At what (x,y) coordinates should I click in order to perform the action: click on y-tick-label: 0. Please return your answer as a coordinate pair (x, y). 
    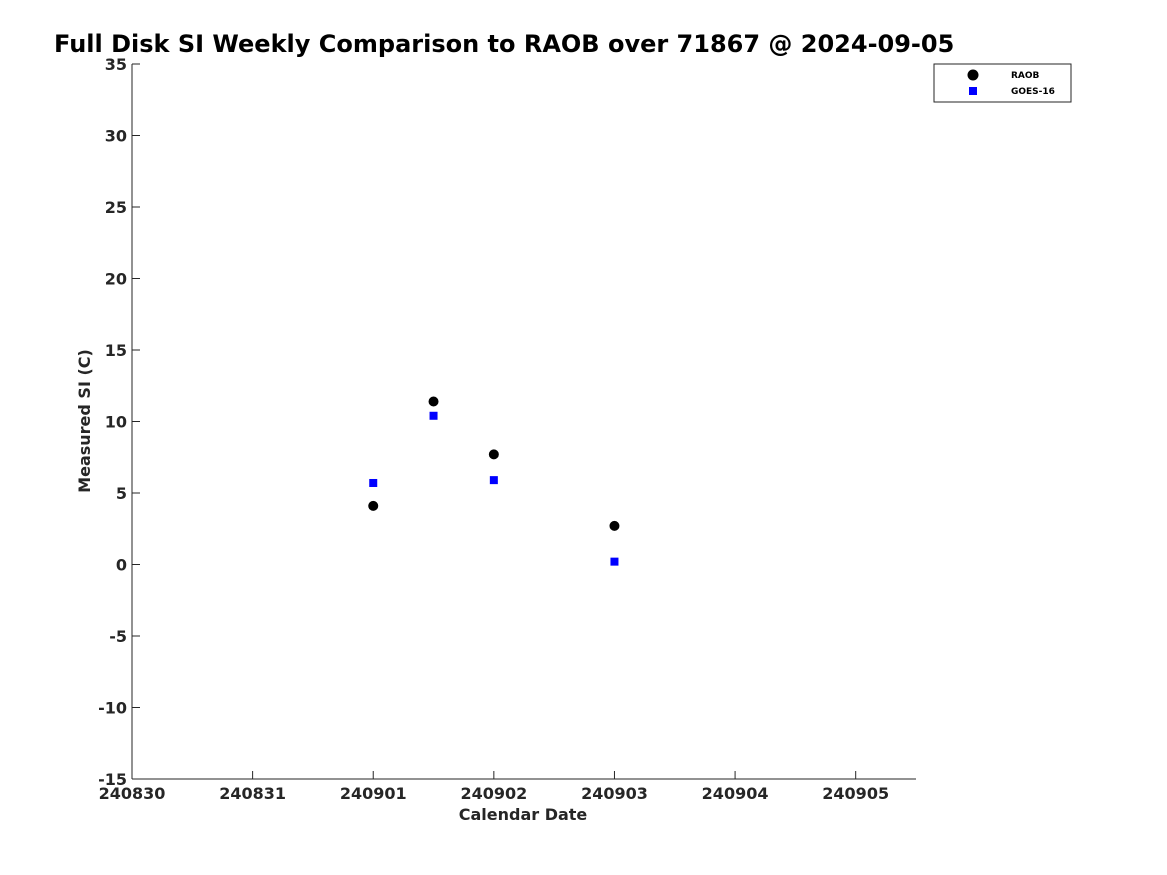
    Looking at the image, I should click on (121, 565).